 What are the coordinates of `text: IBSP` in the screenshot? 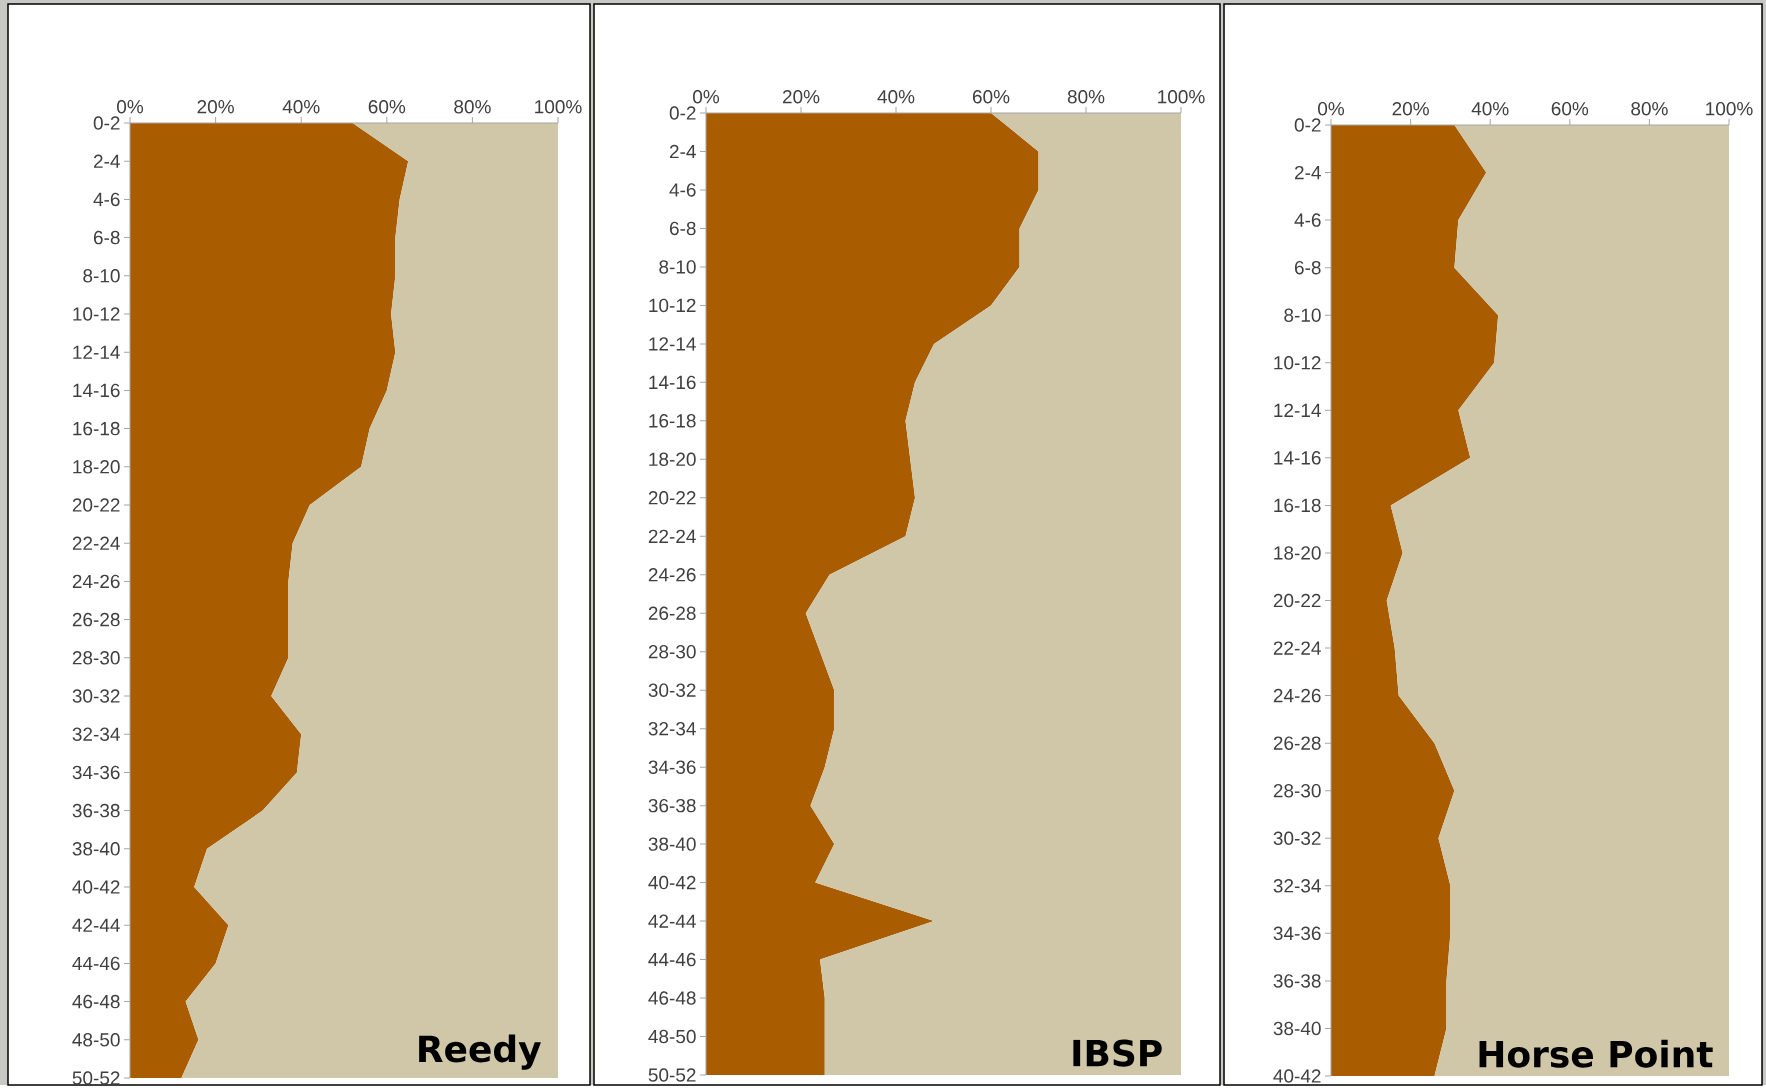 It's located at (1117, 1053).